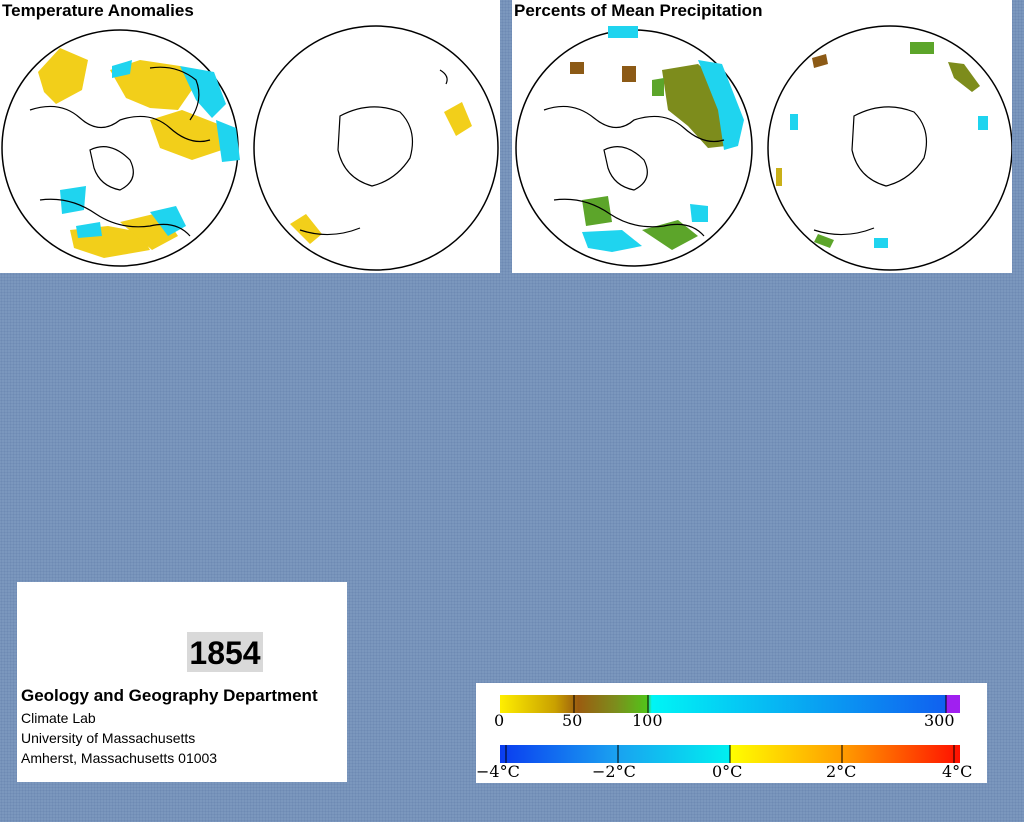 The image size is (1024, 822). I want to click on precipitation-colorbar, so click(730, 704).